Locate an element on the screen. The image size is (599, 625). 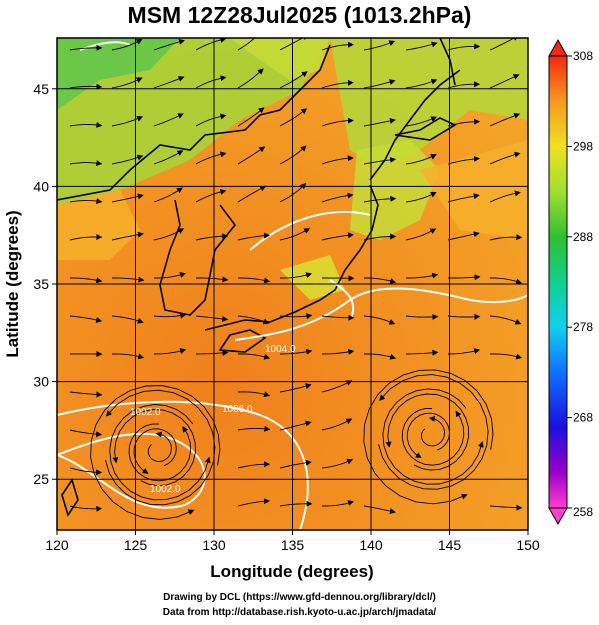
colorbar-tick-label: 268 is located at coordinates (583, 418).